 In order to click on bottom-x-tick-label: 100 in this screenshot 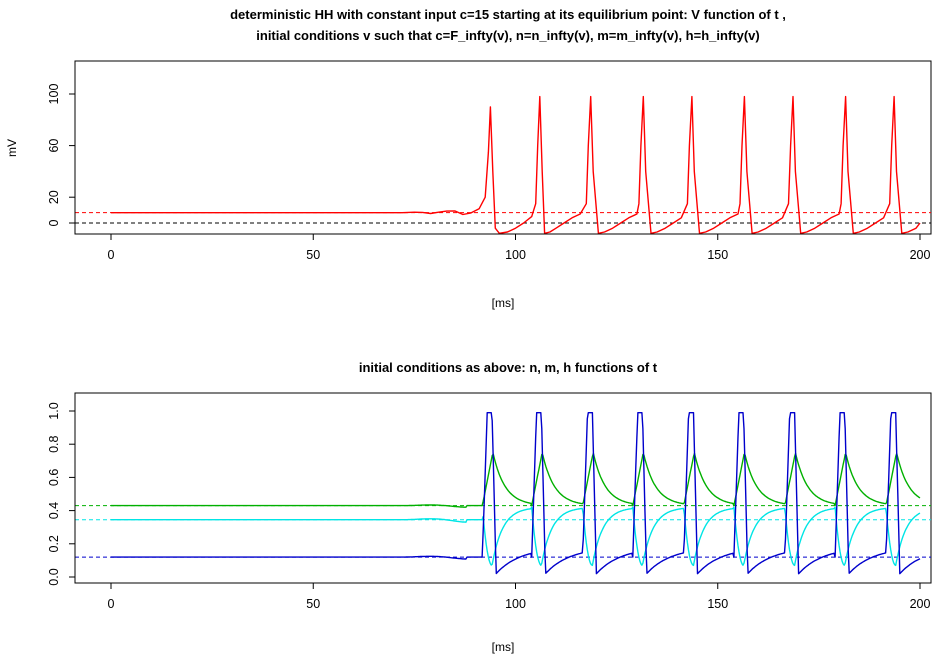, I will do `click(515, 604)`.